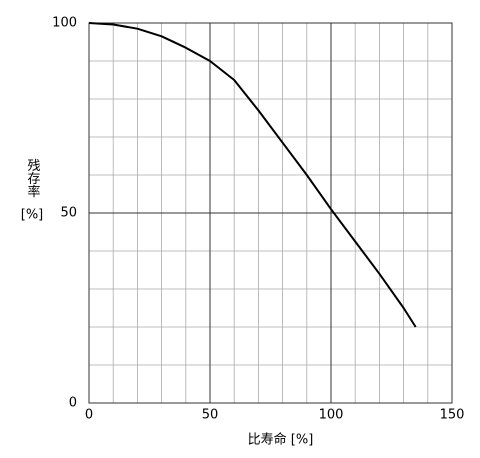 The height and width of the screenshot is (458, 480). What do you see at coordinates (210, 415) in the screenshot?
I see `x-tick-label: 50` at bounding box center [210, 415].